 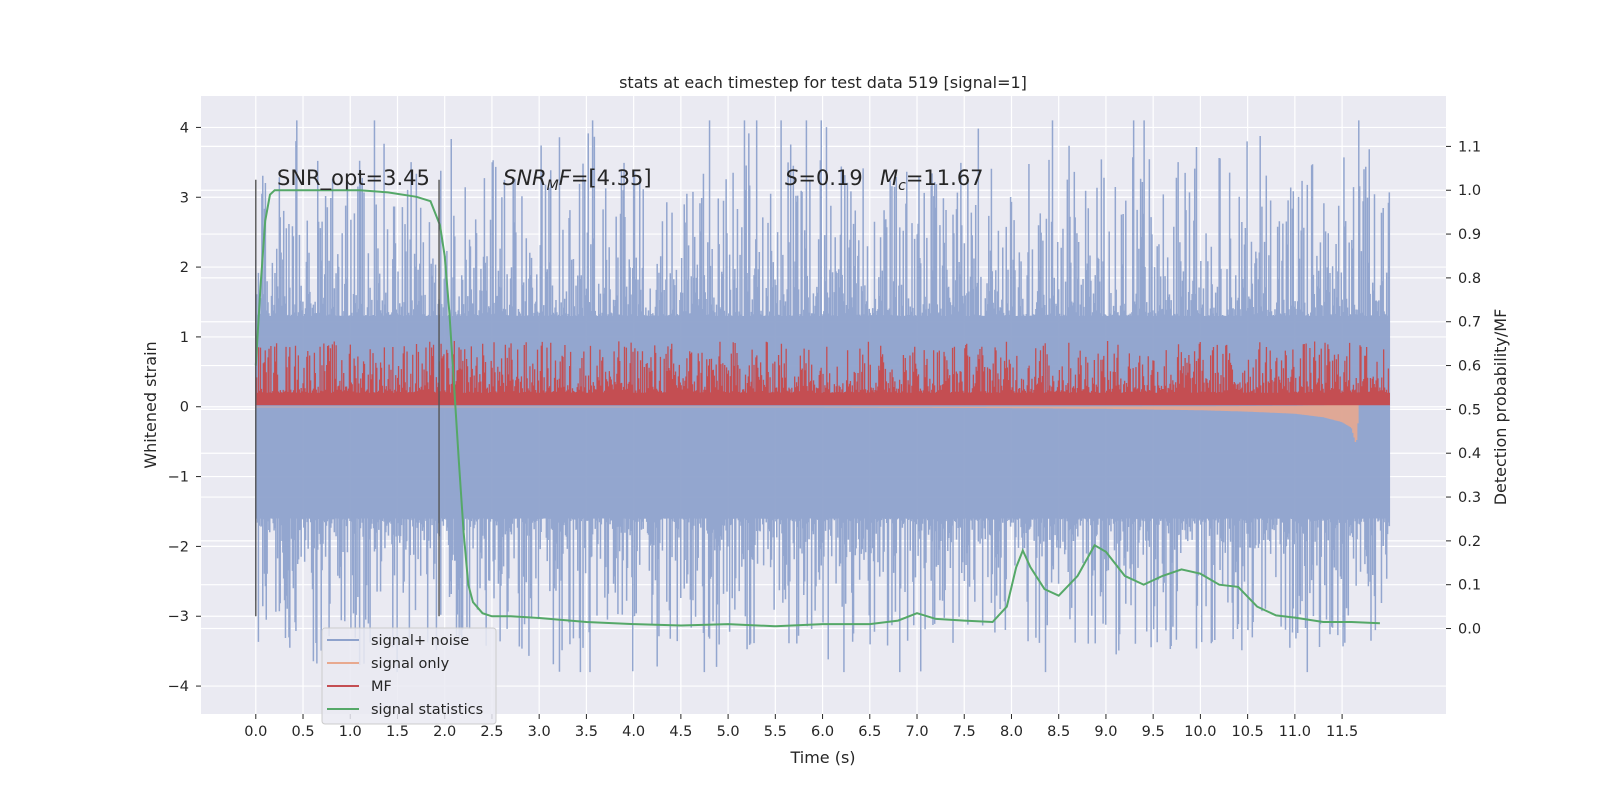 What do you see at coordinates (945, 178) in the screenshot?
I see `annotation-mc-value: =11.67` at bounding box center [945, 178].